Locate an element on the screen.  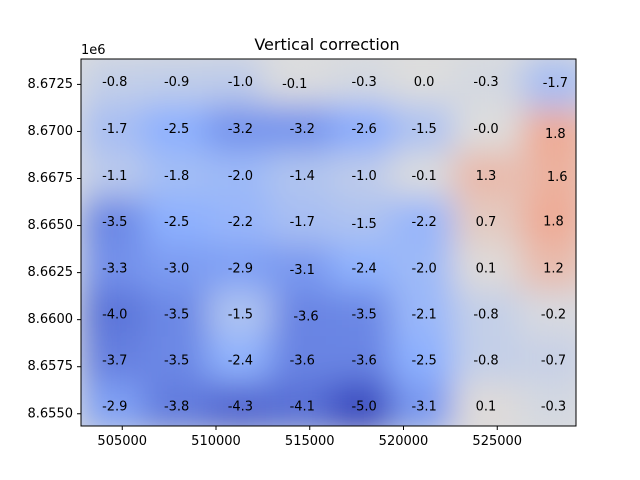
cell-value-label: -3.0 is located at coordinates (176, 268).